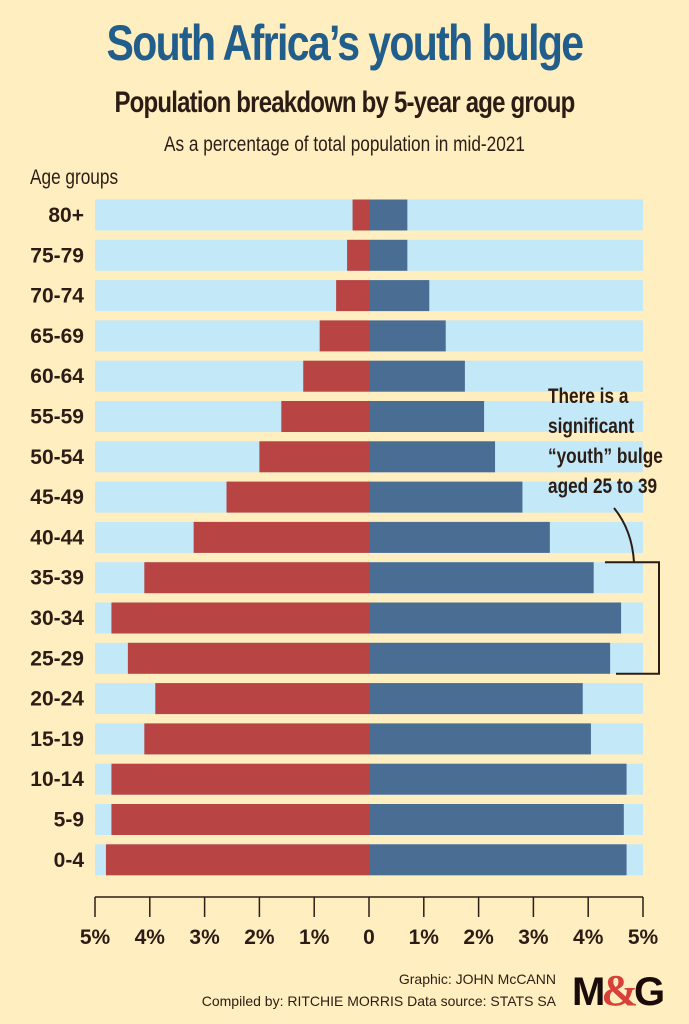  What do you see at coordinates (69, 820) in the screenshot?
I see `y-tick-label: 5-9` at bounding box center [69, 820].